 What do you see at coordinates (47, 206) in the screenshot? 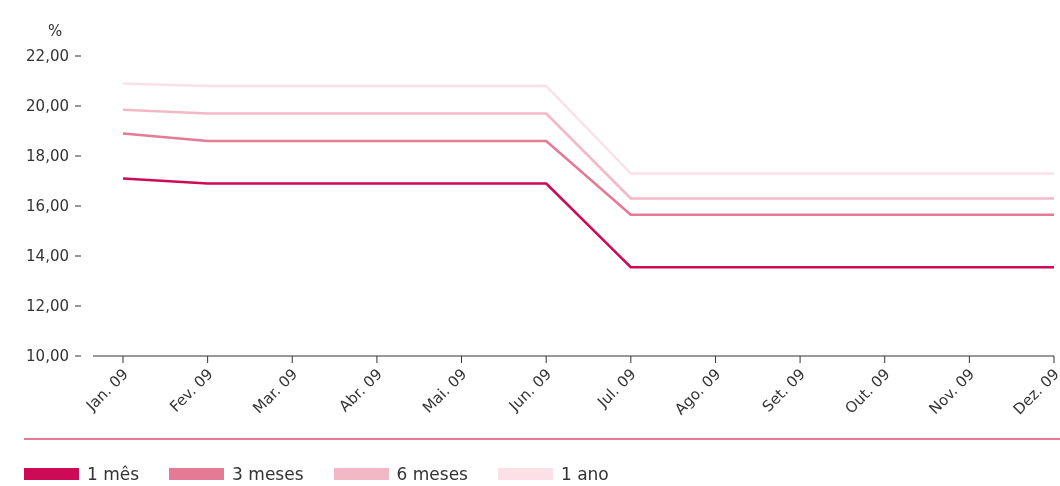
I see `y-tick-label: 16,00` at bounding box center [47, 206].